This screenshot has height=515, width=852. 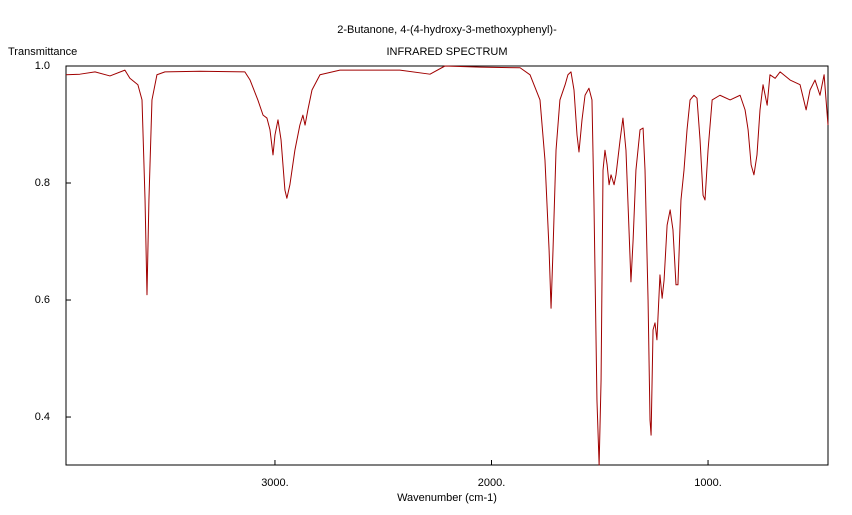 I want to click on y-tick-label: 0.4, so click(x=42, y=417).